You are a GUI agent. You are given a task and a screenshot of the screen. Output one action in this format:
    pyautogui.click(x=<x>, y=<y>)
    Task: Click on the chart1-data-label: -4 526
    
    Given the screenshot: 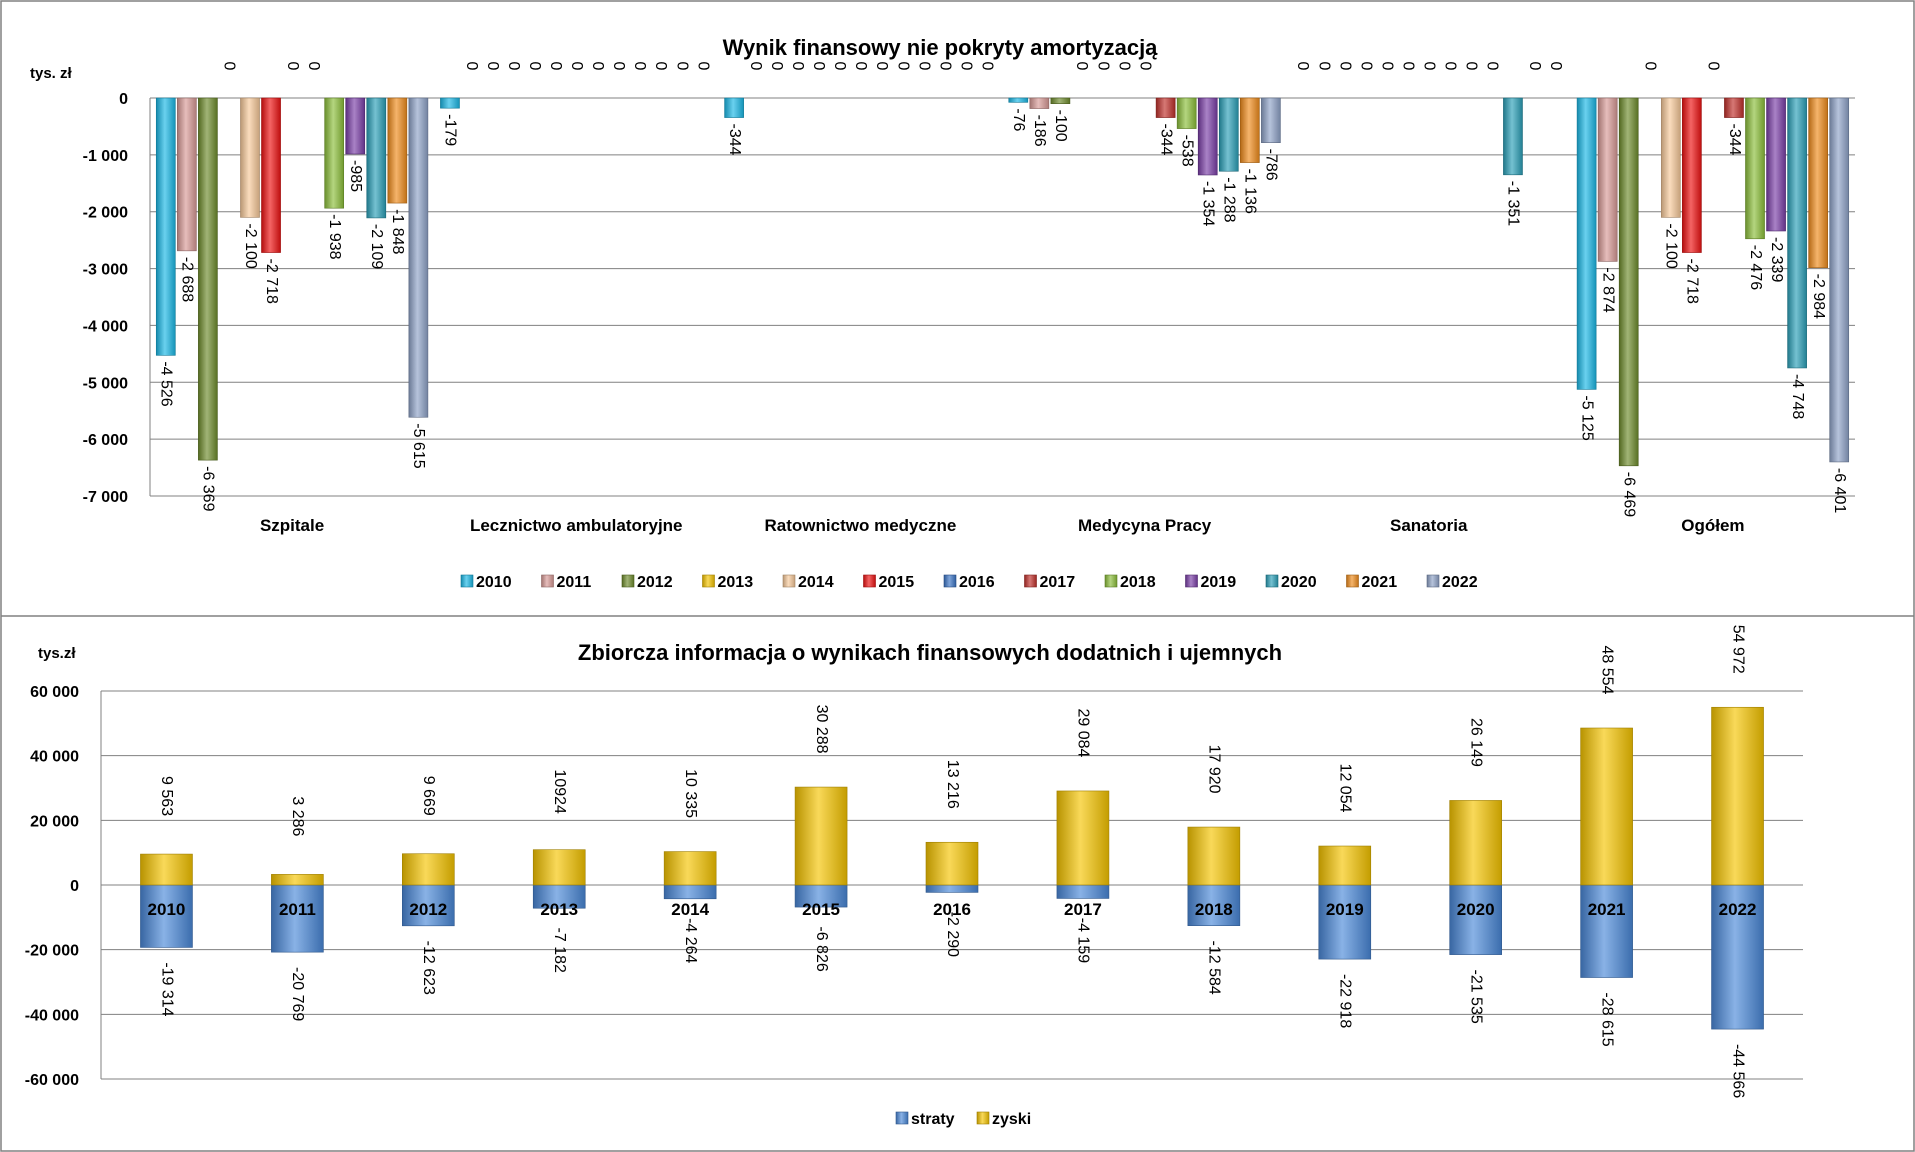 What is the action you would take?
    pyautogui.click(x=166, y=383)
    